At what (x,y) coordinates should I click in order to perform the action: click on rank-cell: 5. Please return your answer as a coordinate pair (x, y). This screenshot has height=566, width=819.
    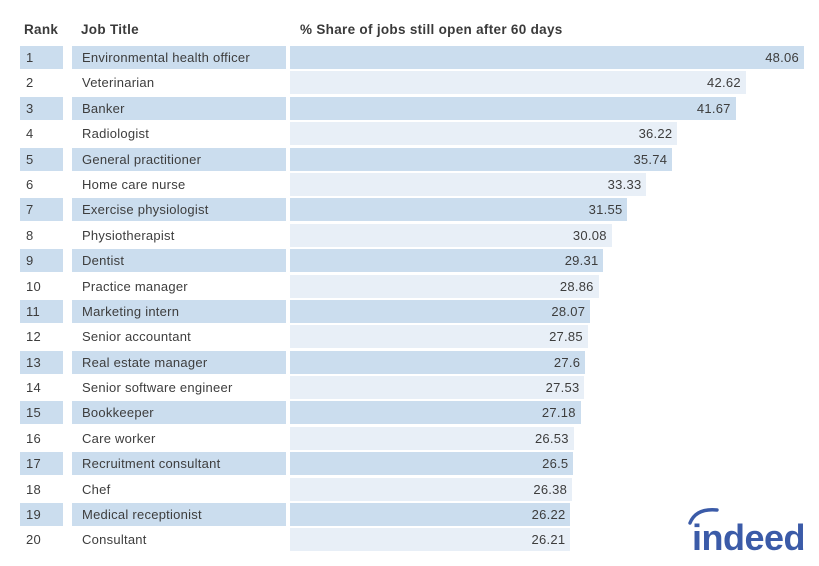
    Looking at the image, I should click on (41, 159).